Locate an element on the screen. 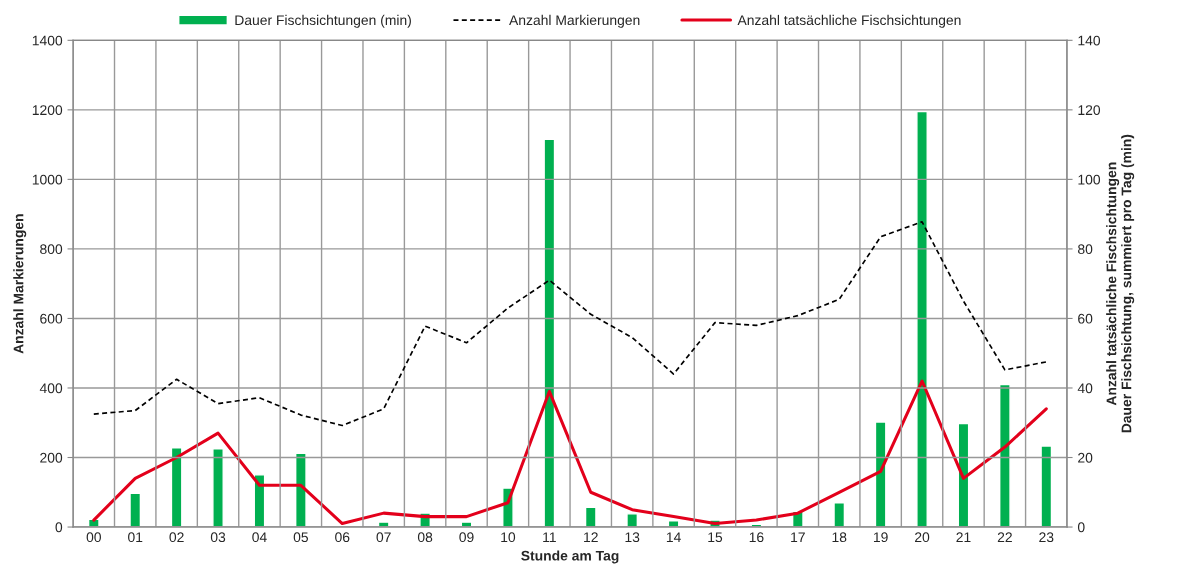 The height and width of the screenshot is (576, 1179). y2-tick-label: 80 is located at coordinates (1085, 249).